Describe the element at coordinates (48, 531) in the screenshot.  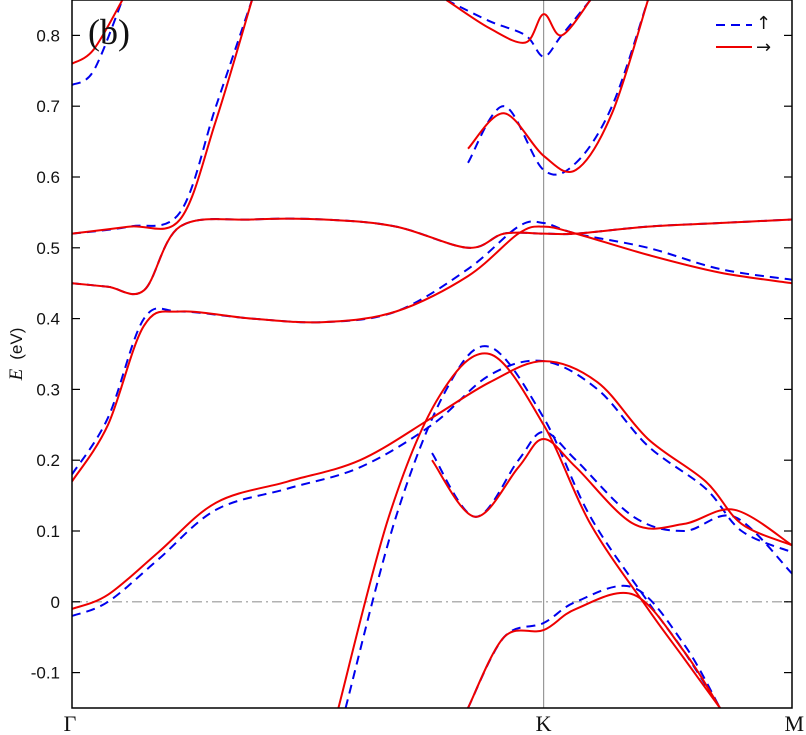
I see `y-tick-label: 0.1` at that location.